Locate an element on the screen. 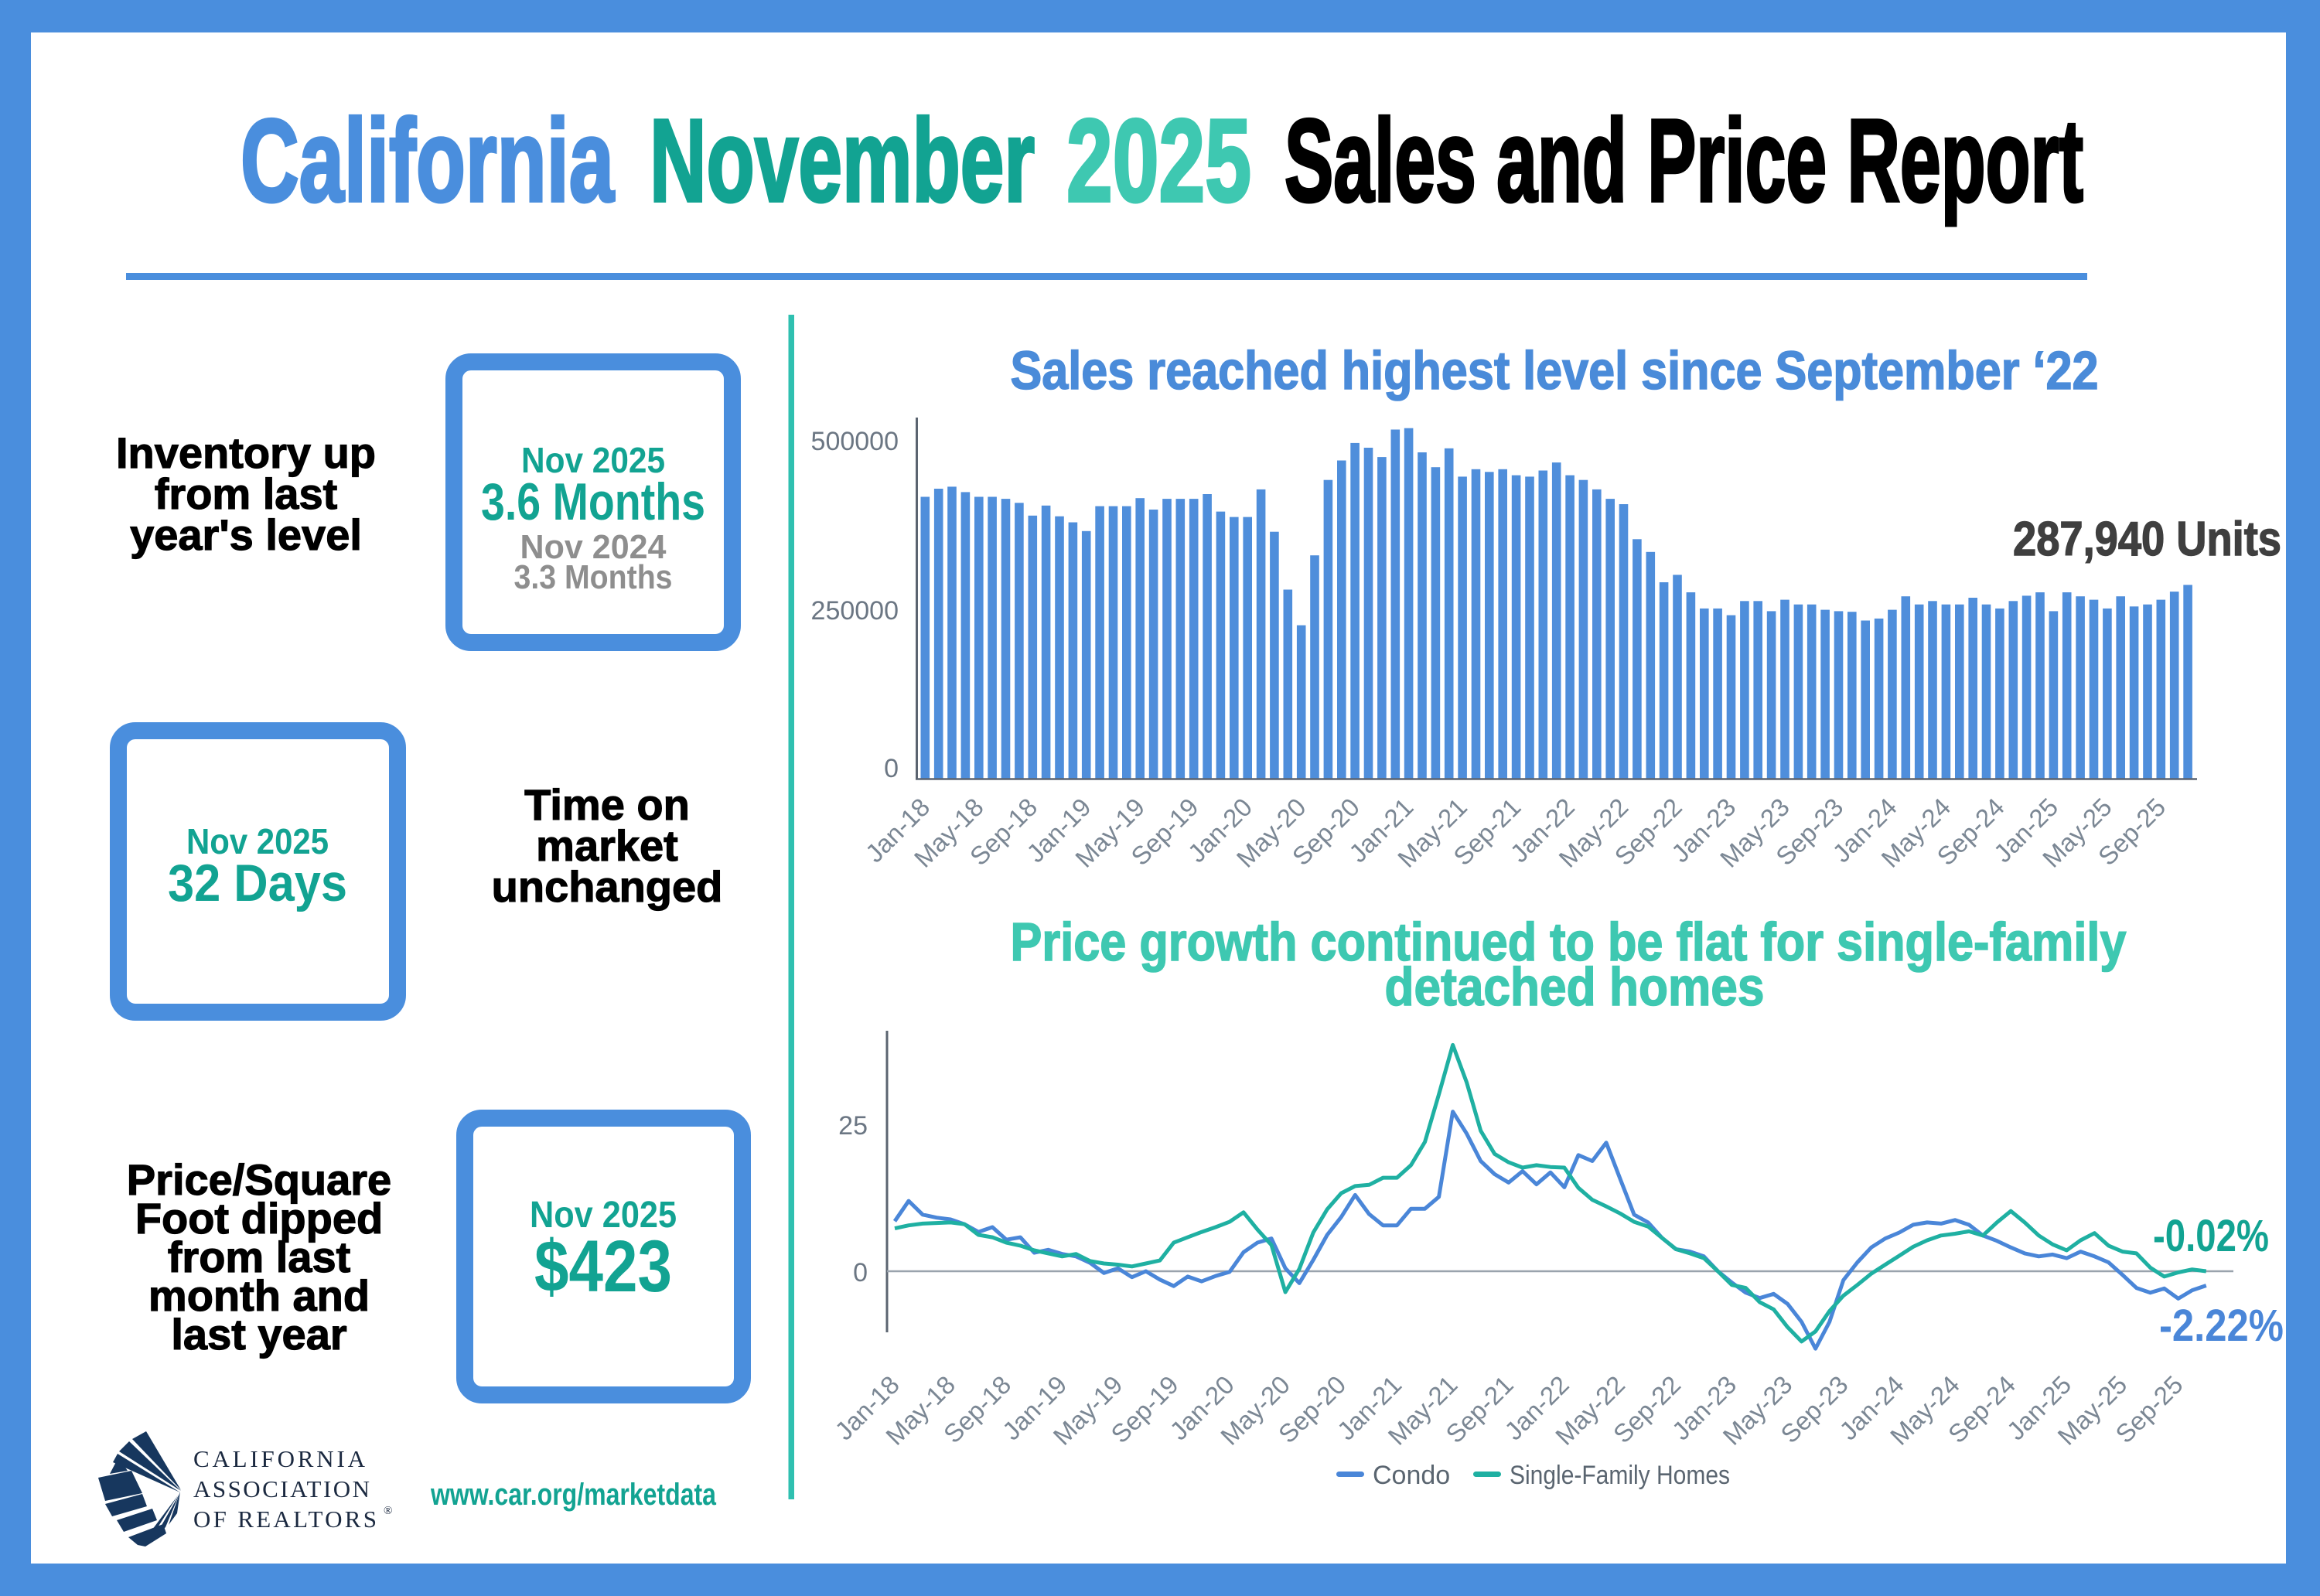 Image resolution: width=2320 pixels, height=1596 pixels. svg-text: 25 is located at coordinates (853, 1126).